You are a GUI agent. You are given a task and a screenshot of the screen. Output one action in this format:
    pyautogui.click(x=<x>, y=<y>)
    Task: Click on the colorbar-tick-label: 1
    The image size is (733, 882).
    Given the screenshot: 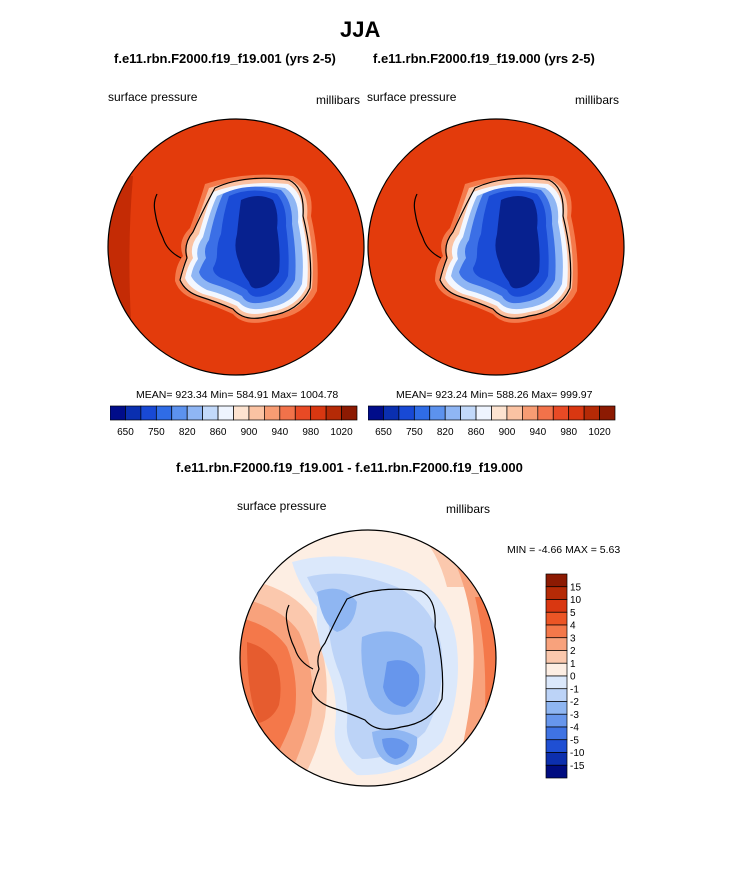 What is the action you would take?
    pyautogui.click(x=573, y=664)
    